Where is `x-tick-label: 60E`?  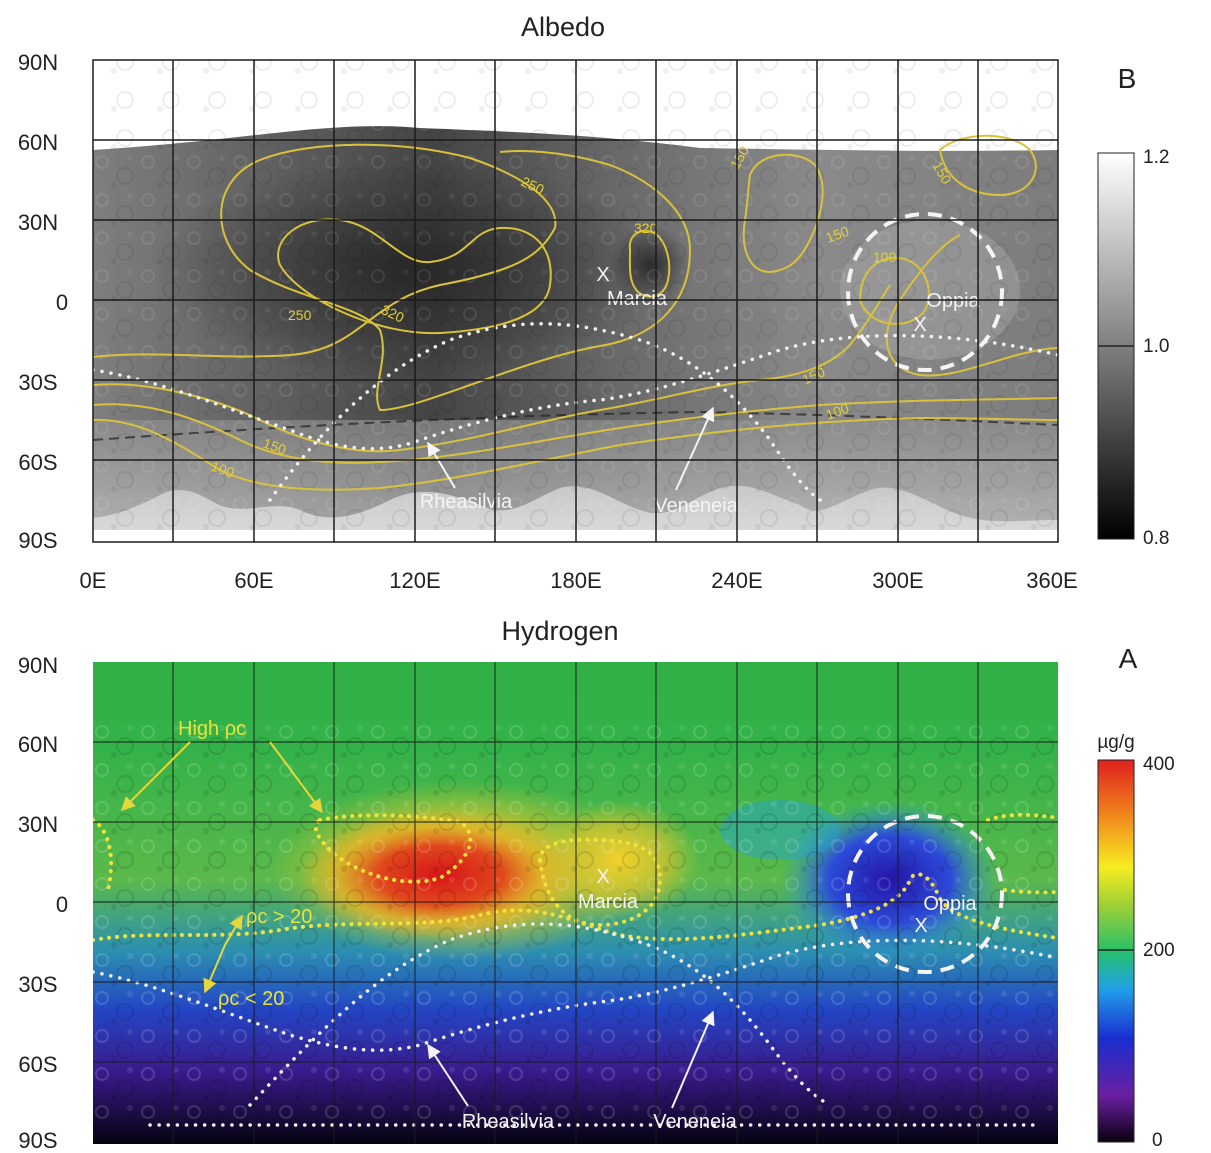 x-tick-label: 60E is located at coordinates (253, 580).